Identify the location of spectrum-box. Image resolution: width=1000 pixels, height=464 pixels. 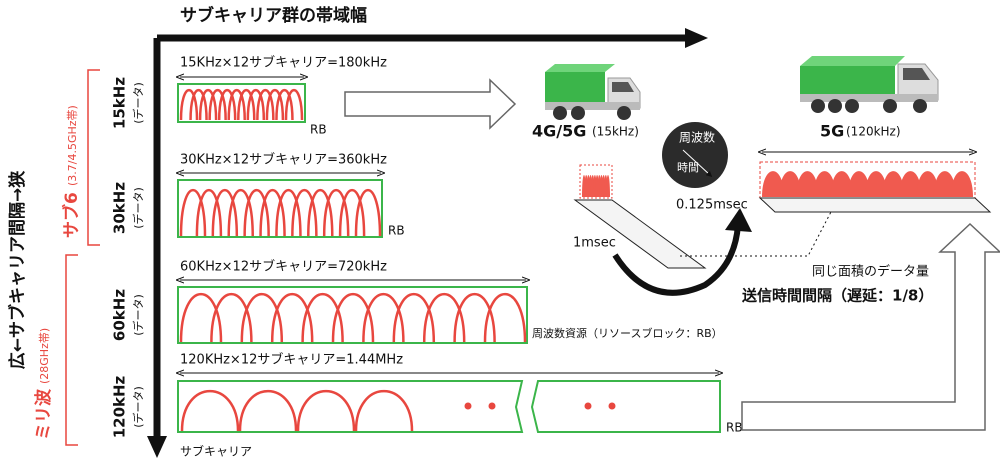
(596, 181).